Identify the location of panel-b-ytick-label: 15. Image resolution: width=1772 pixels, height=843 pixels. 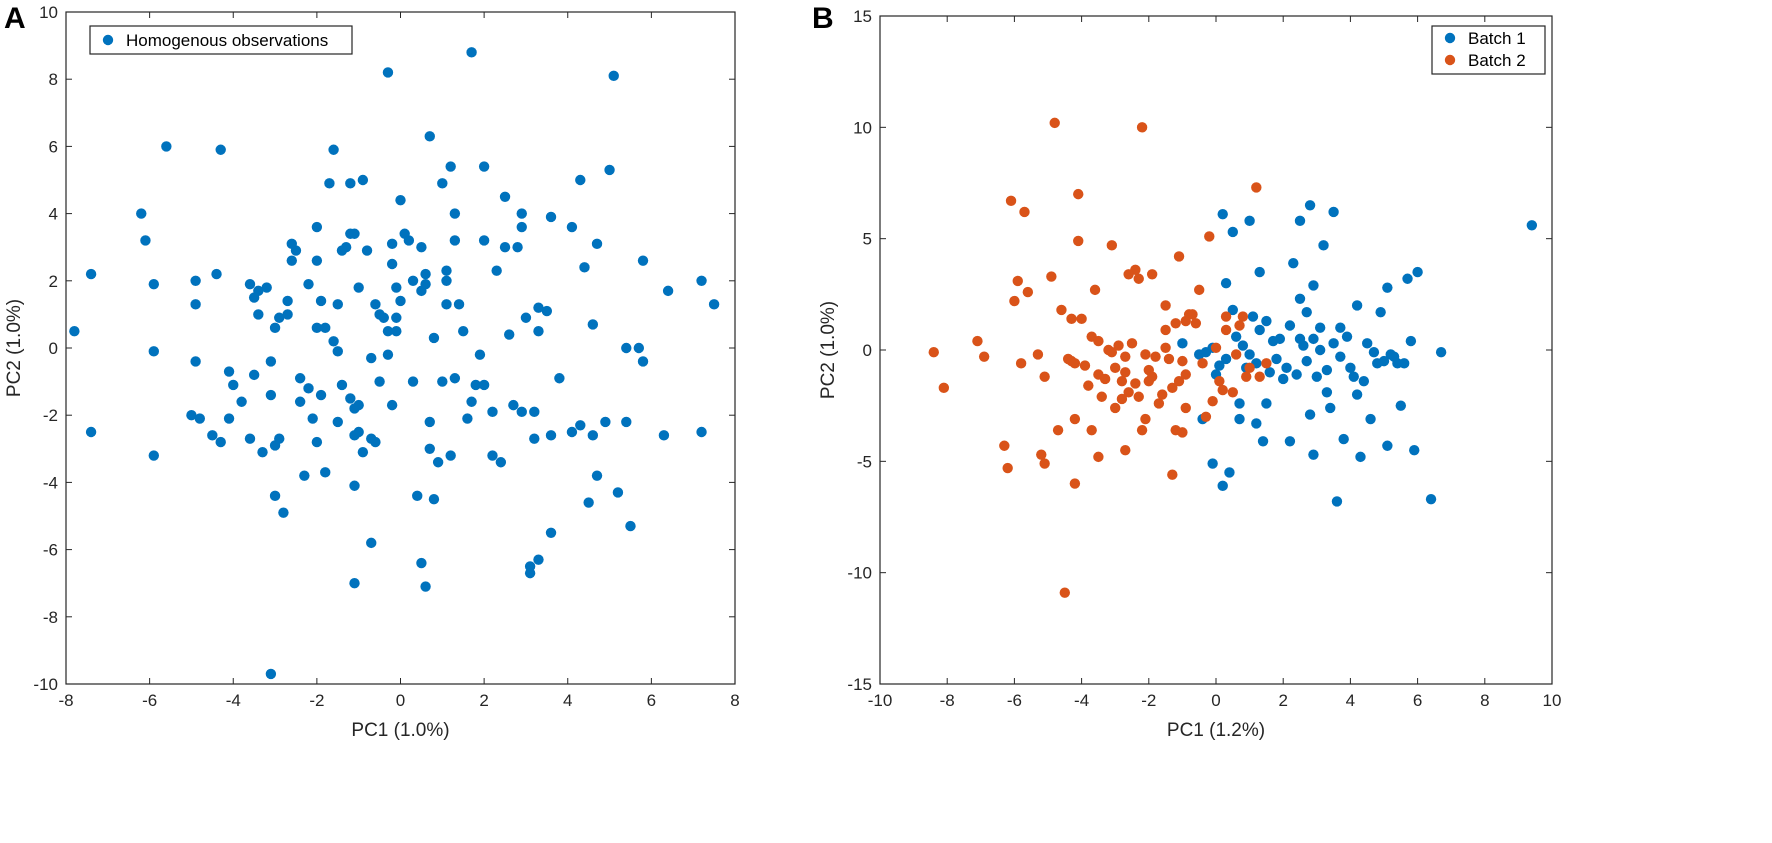
(862, 16).